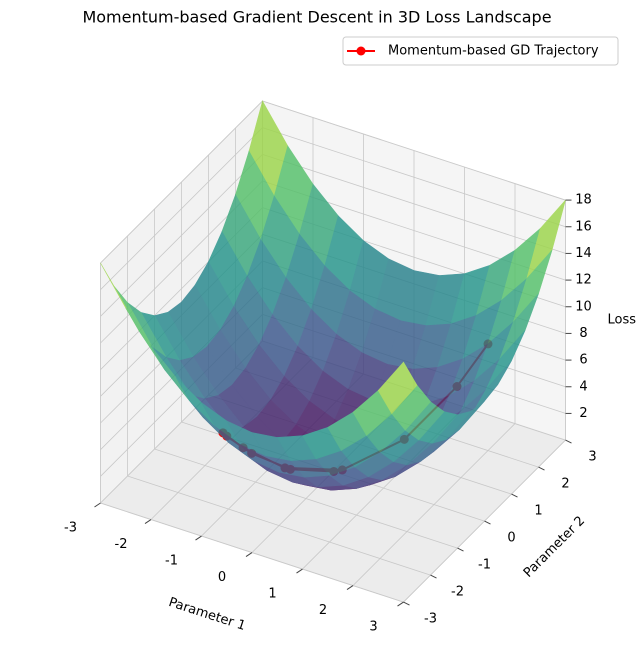 Image resolution: width=643 pixels, height=658 pixels. What do you see at coordinates (361, 51) in the screenshot?
I see `legend-marker` at bounding box center [361, 51].